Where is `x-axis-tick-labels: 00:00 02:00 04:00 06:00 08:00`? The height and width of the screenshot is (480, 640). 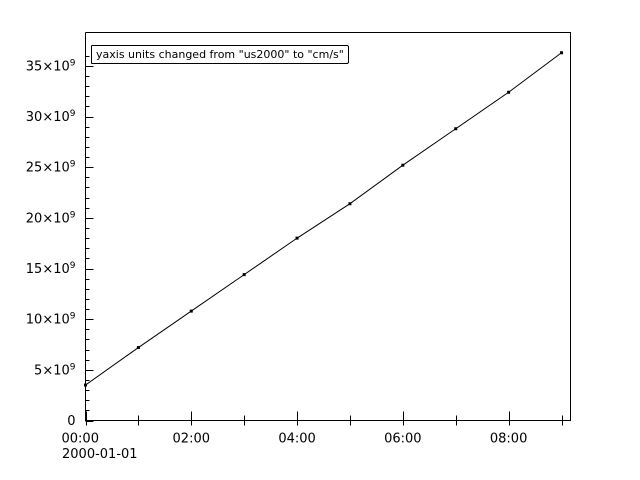 x-axis-tick-labels: 00:00 02:00 04:00 06:00 08:00 is located at coordinates (295, 439).